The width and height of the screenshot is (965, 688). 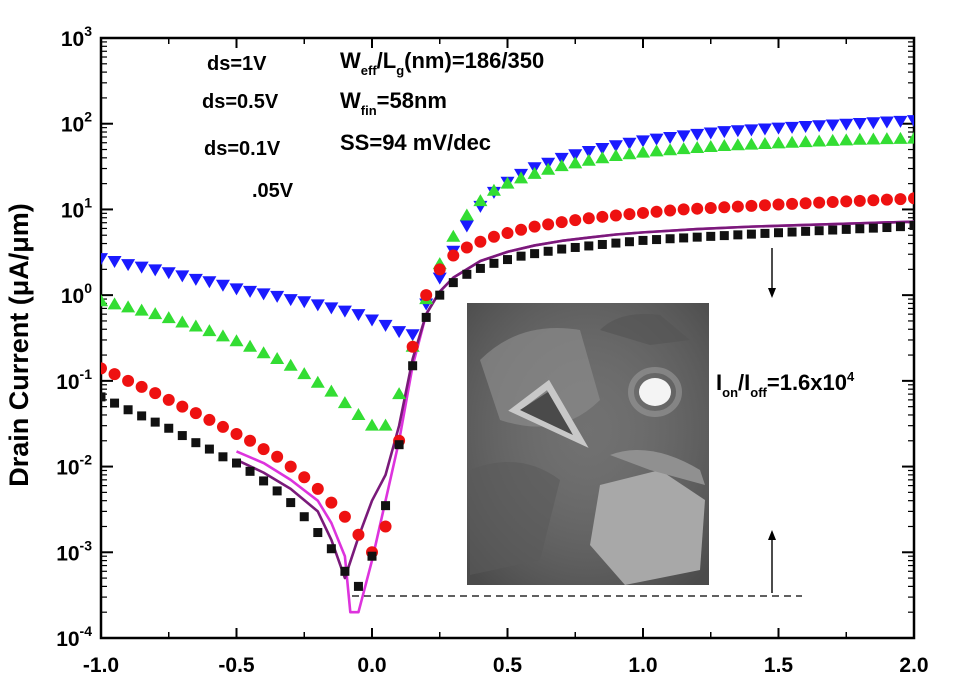 I want to click on legend: ds=1V ds=0.5V ds=0.1V .05V, so click(x=248, y=127).